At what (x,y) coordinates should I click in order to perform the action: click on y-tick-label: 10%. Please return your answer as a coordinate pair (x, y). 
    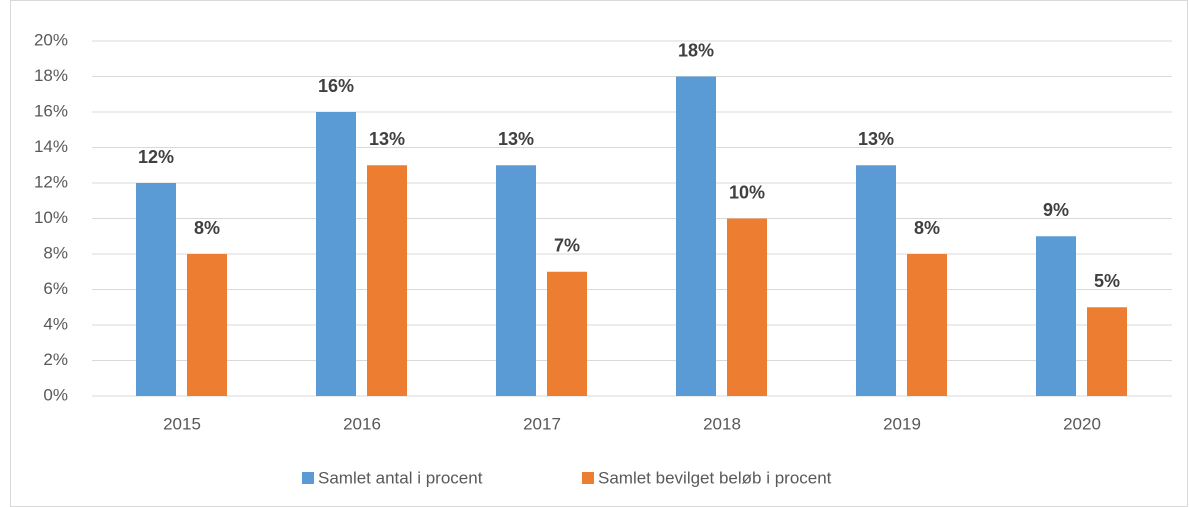
    Looking at the image, I should click on (51, 217).